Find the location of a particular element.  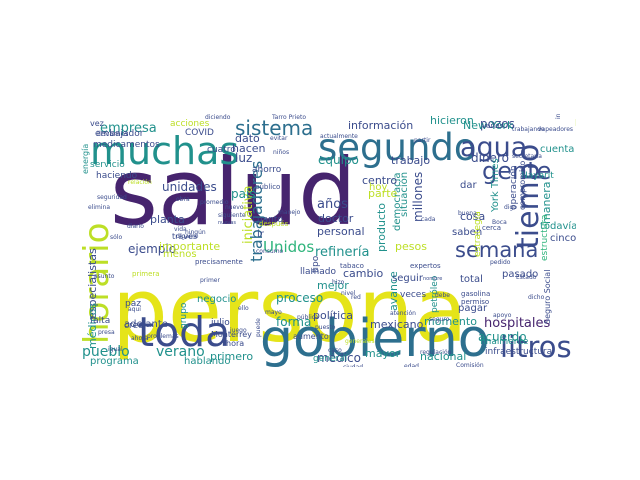

cloud-word: vez is located at coordinates (97, 123).